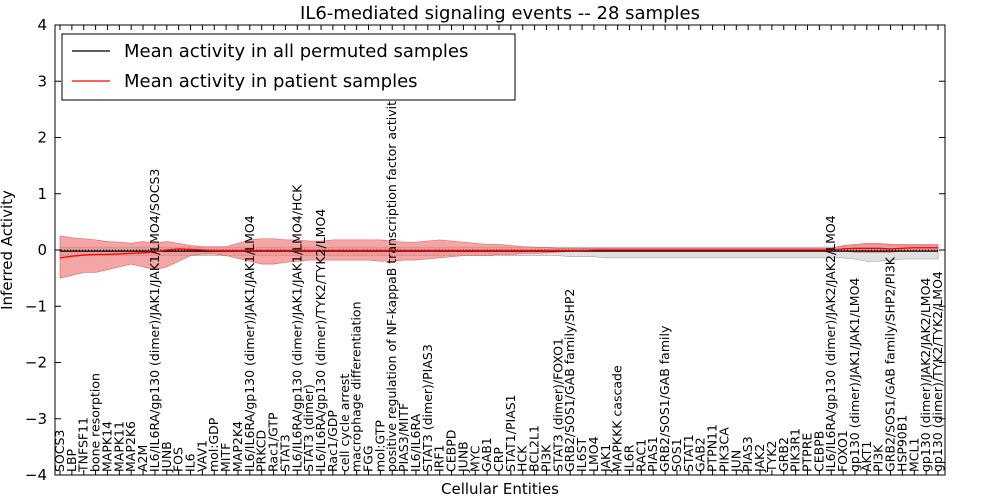  I want to click on x-axis-label: Cellular Entities, so click(500, 489).